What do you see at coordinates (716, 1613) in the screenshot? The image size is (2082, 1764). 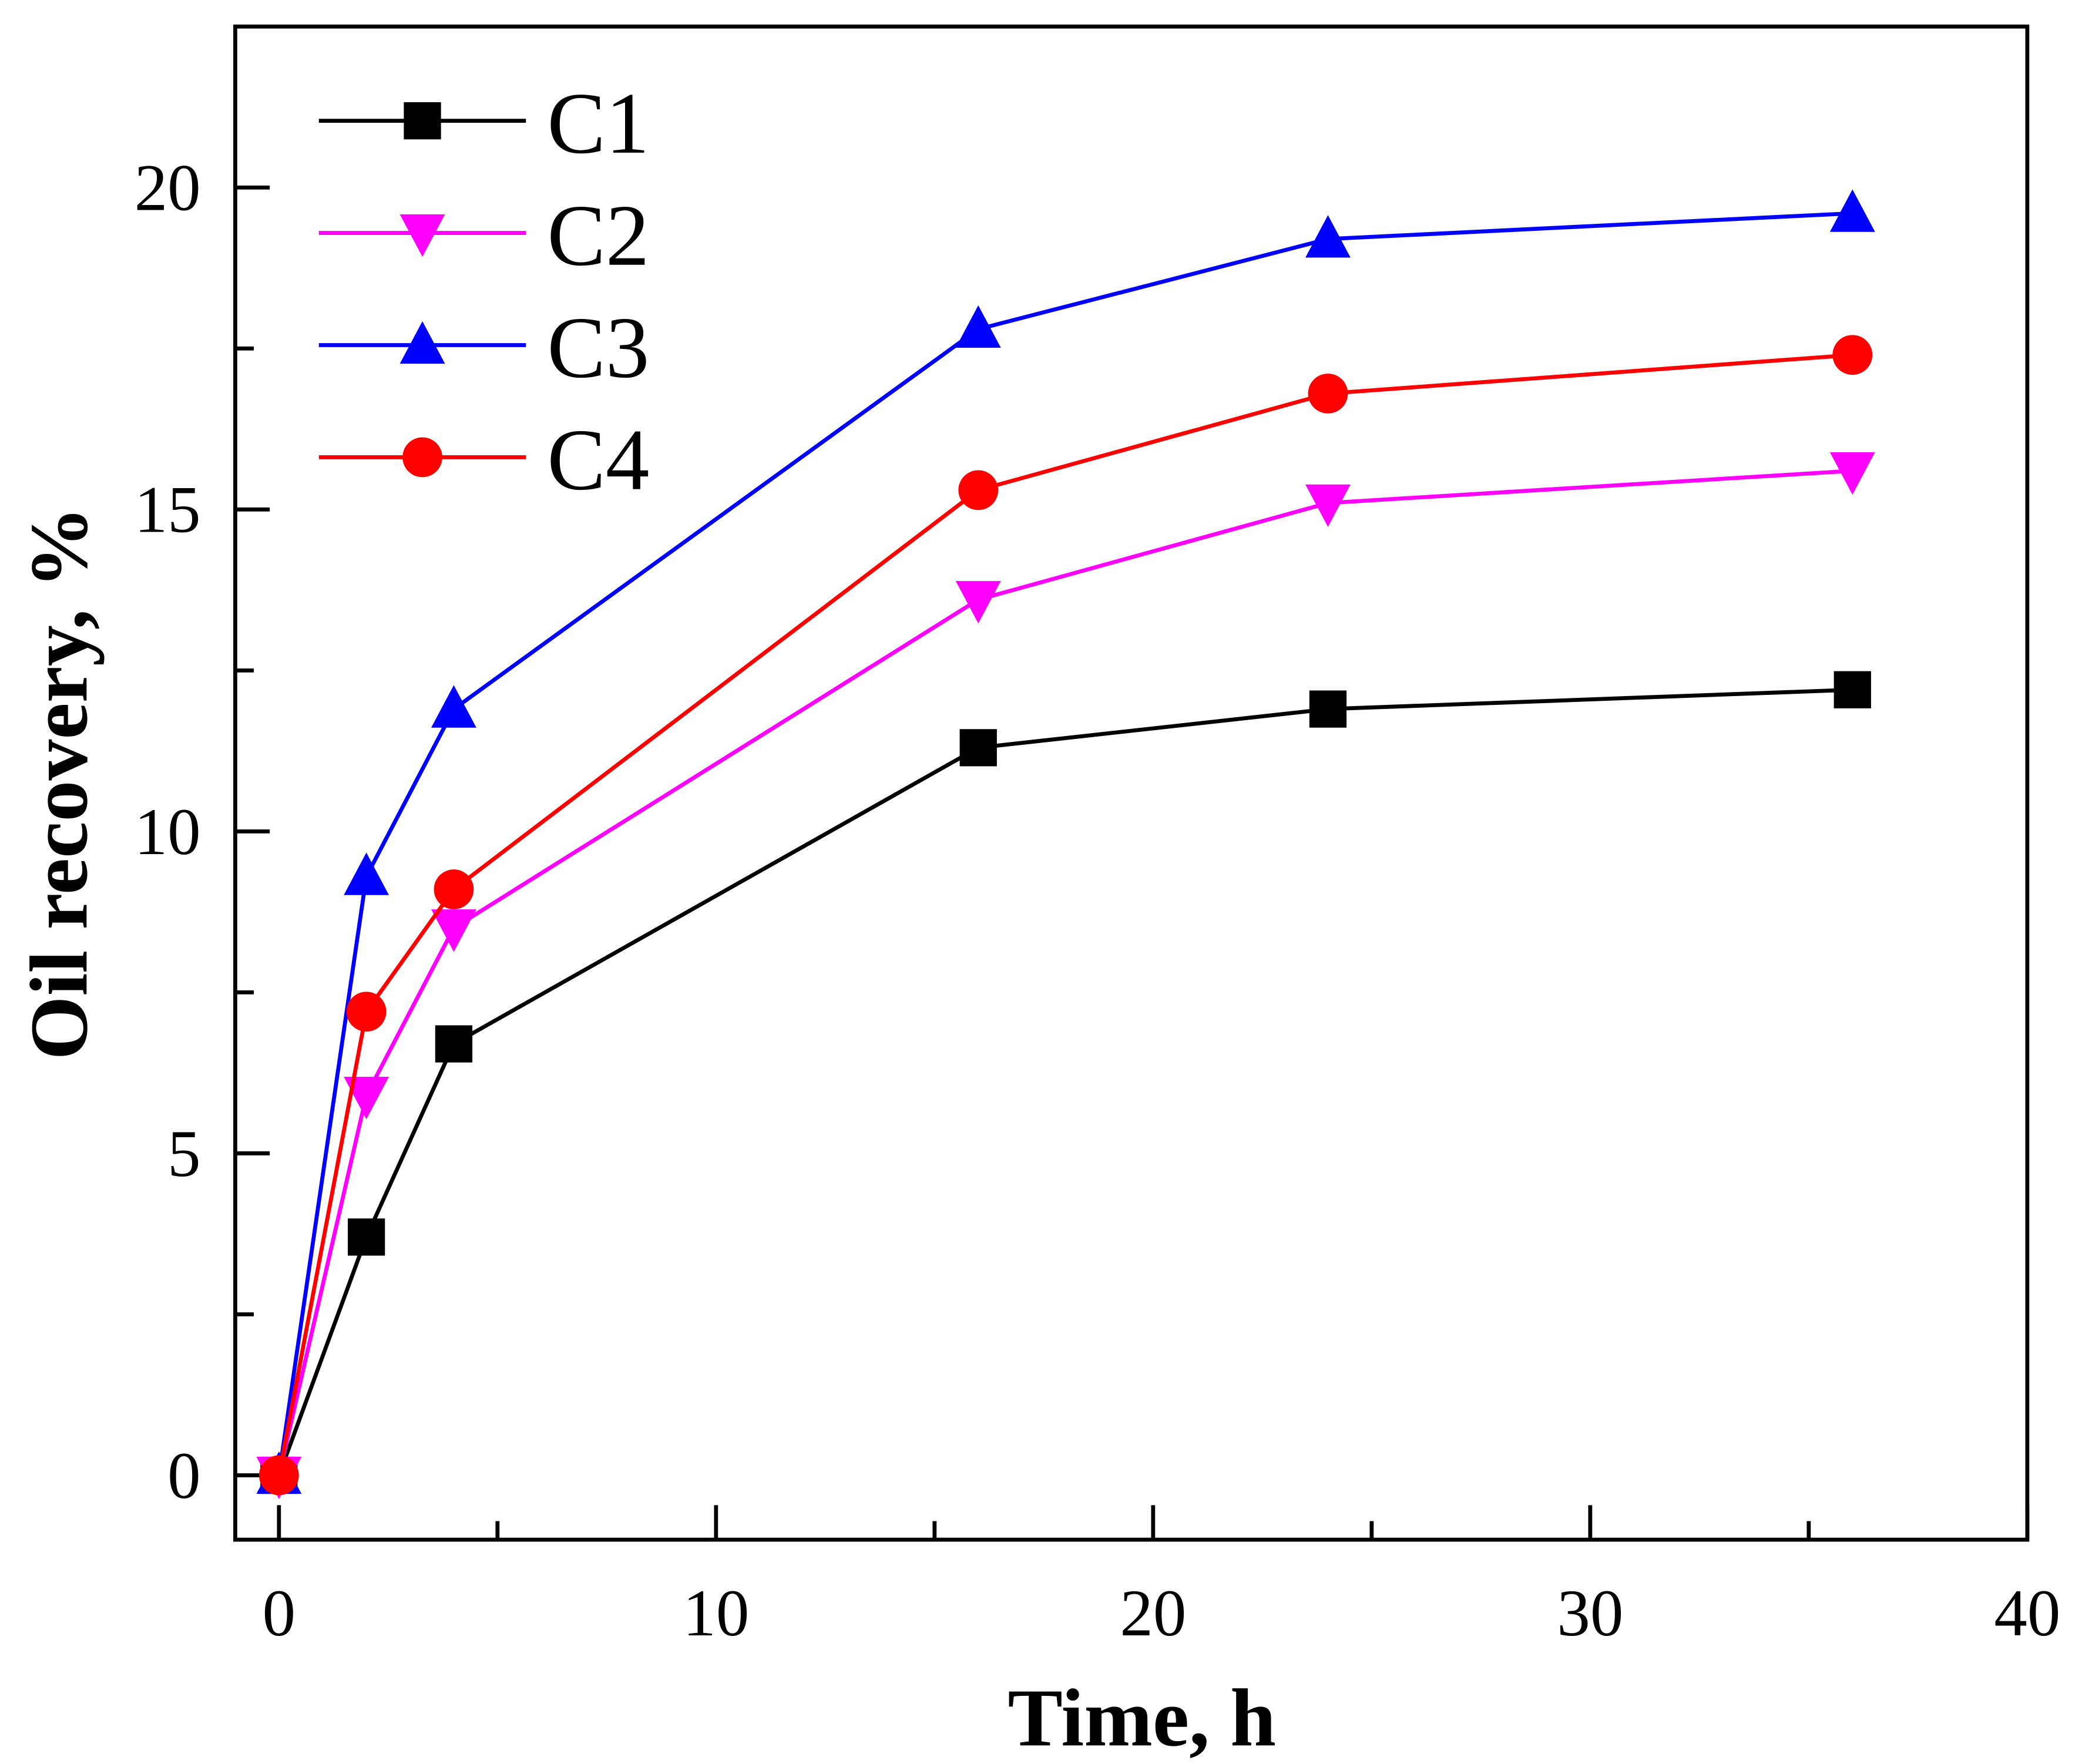 I see `x-tick-label: 10` at bounding box center [716, 1613].